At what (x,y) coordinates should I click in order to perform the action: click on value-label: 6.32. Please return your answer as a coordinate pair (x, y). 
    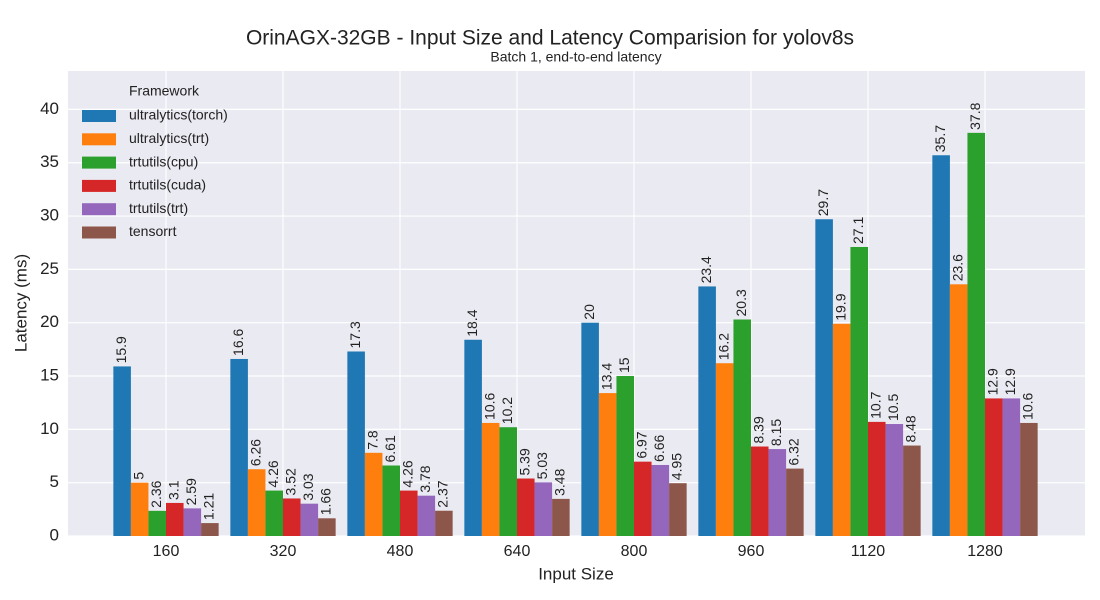
    Looking at the image, I should click on (794, 451).